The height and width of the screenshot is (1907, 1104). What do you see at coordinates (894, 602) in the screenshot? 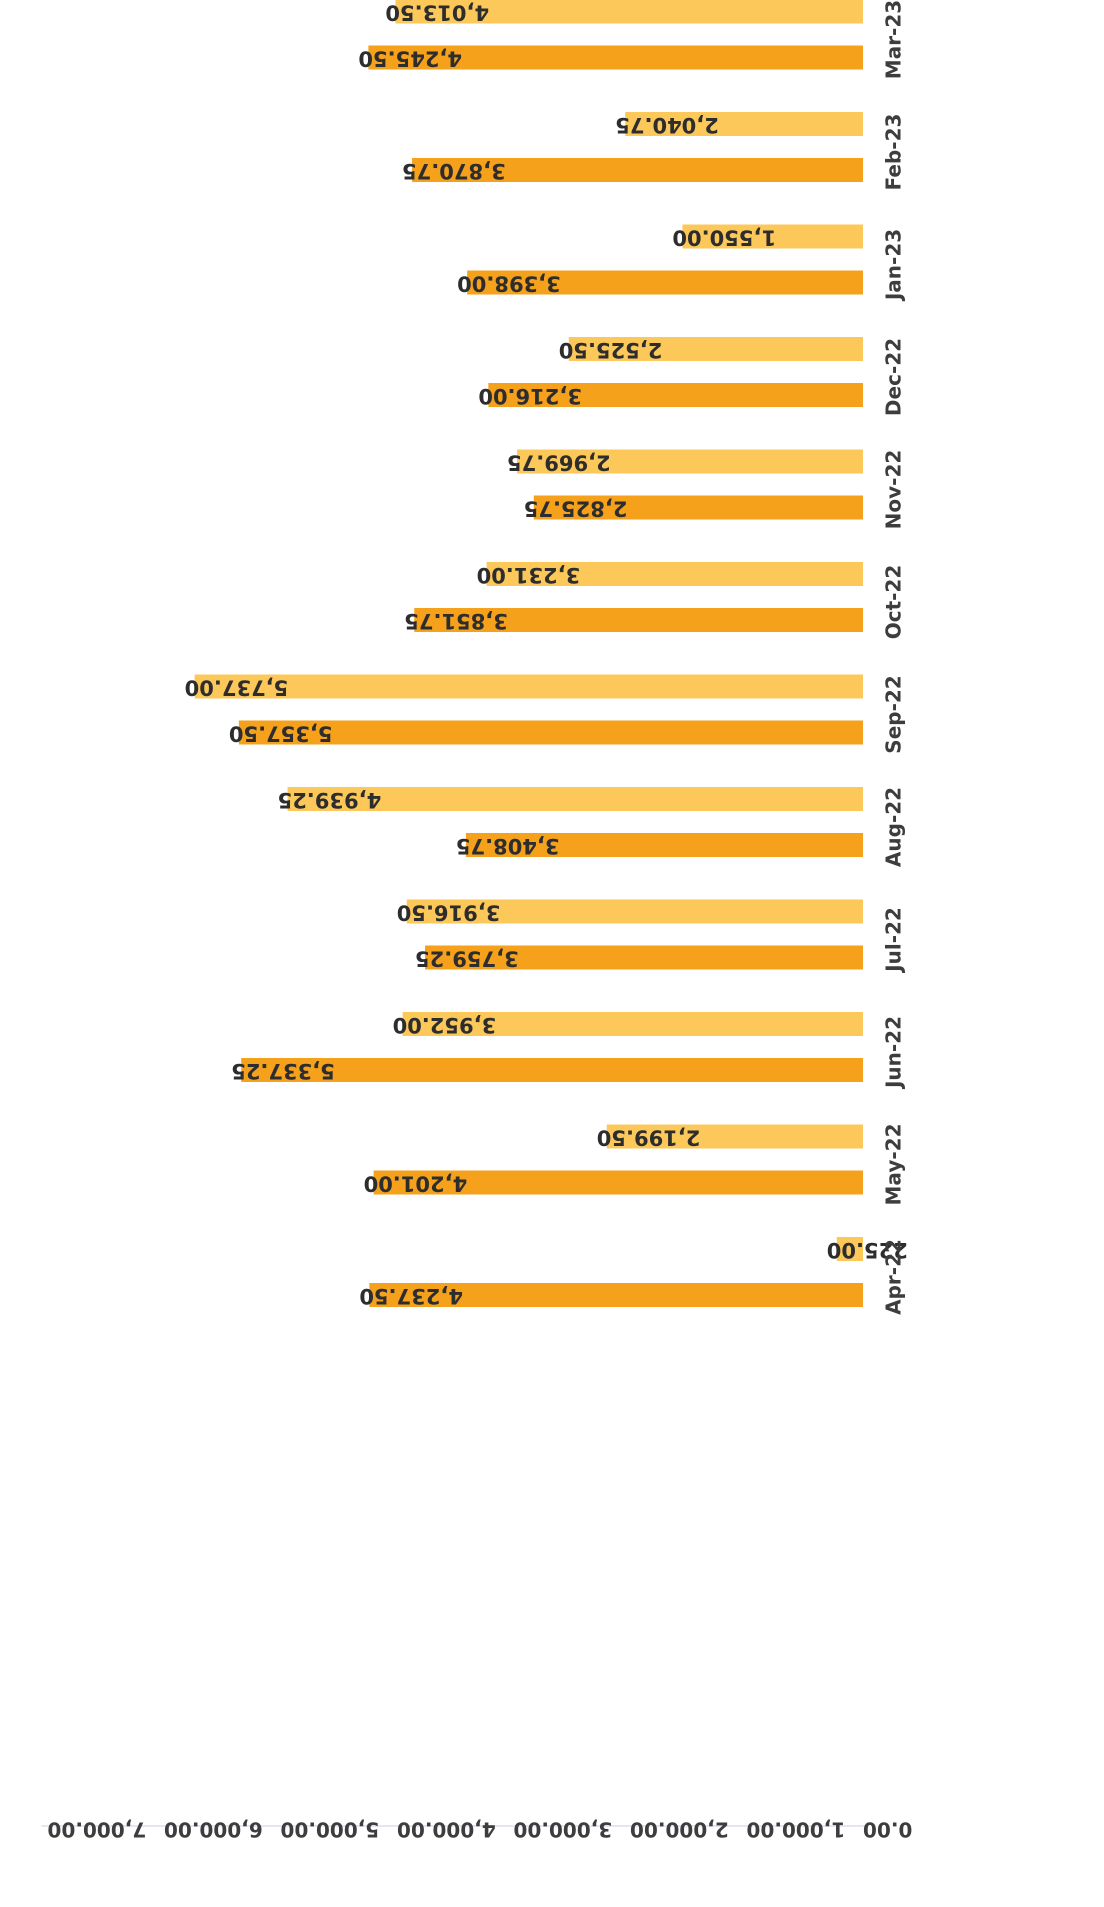
I see `category-label: Oct-22` at bounding box center [894, 602].